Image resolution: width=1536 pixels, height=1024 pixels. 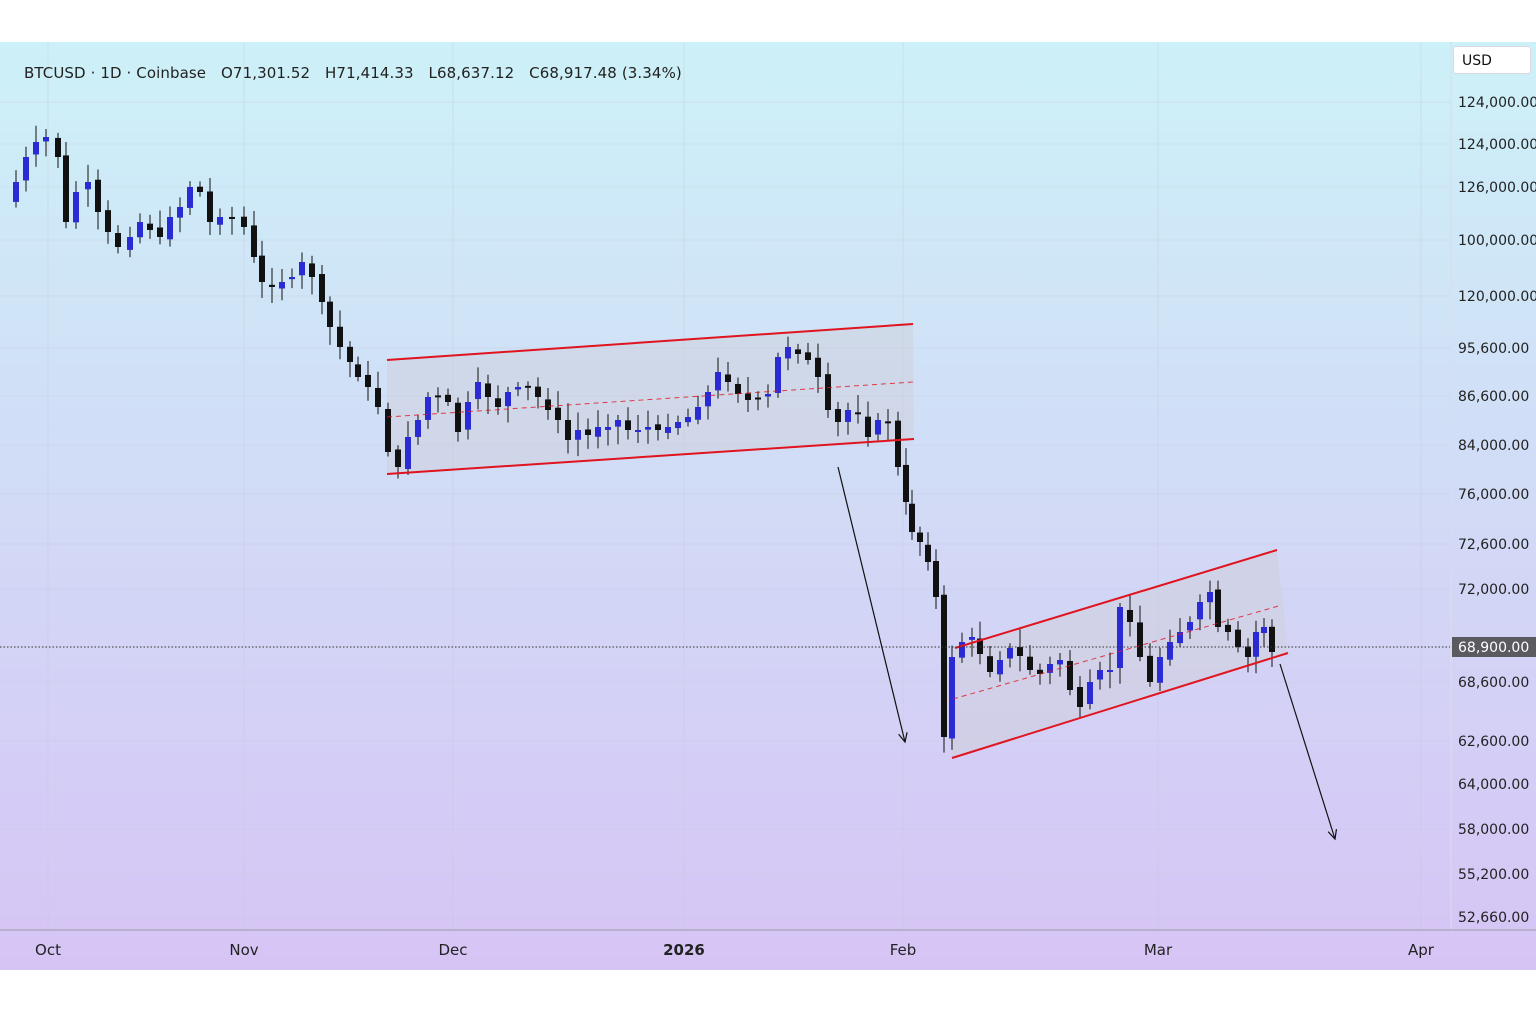 I want to click on trend-arrows, so click(x=1087, y=653).